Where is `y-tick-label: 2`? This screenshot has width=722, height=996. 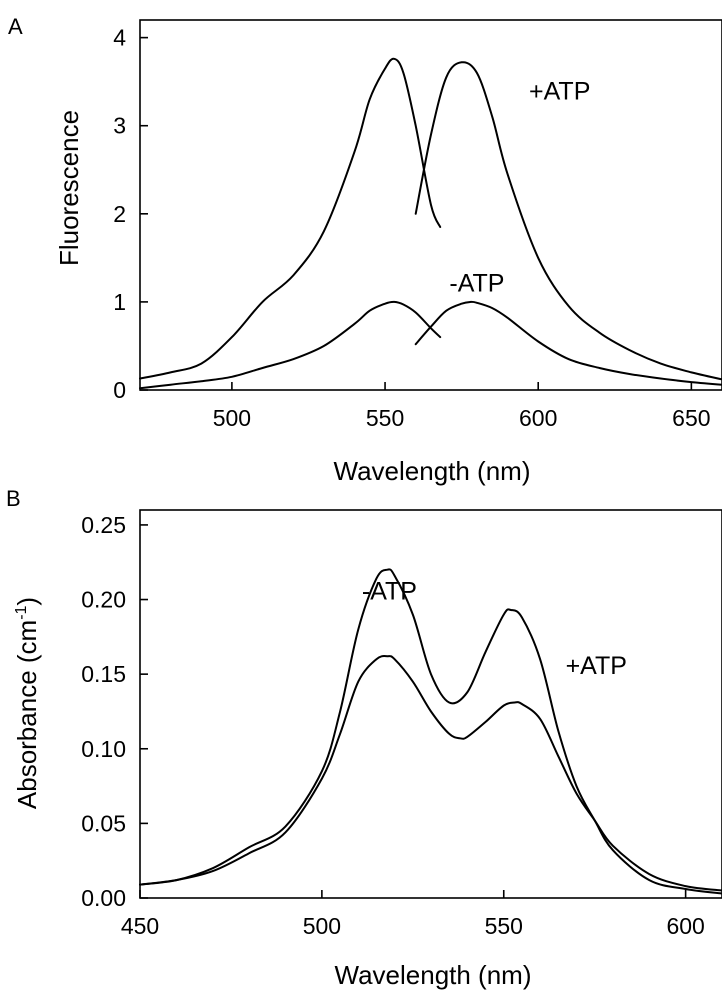
y-tick-label: 2 is located at coordinates (119, 214).